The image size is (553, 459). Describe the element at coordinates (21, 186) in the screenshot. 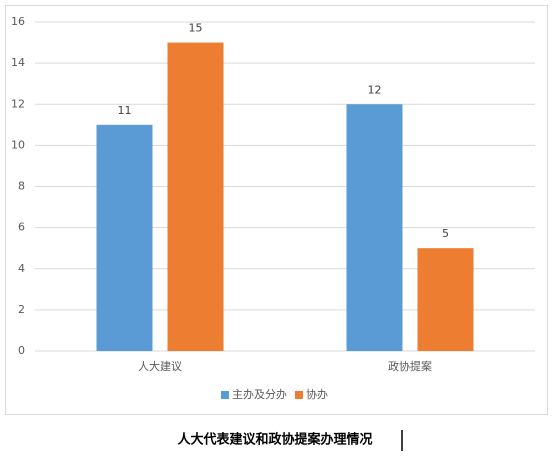

I see `y-tick-label: 8` at that location.